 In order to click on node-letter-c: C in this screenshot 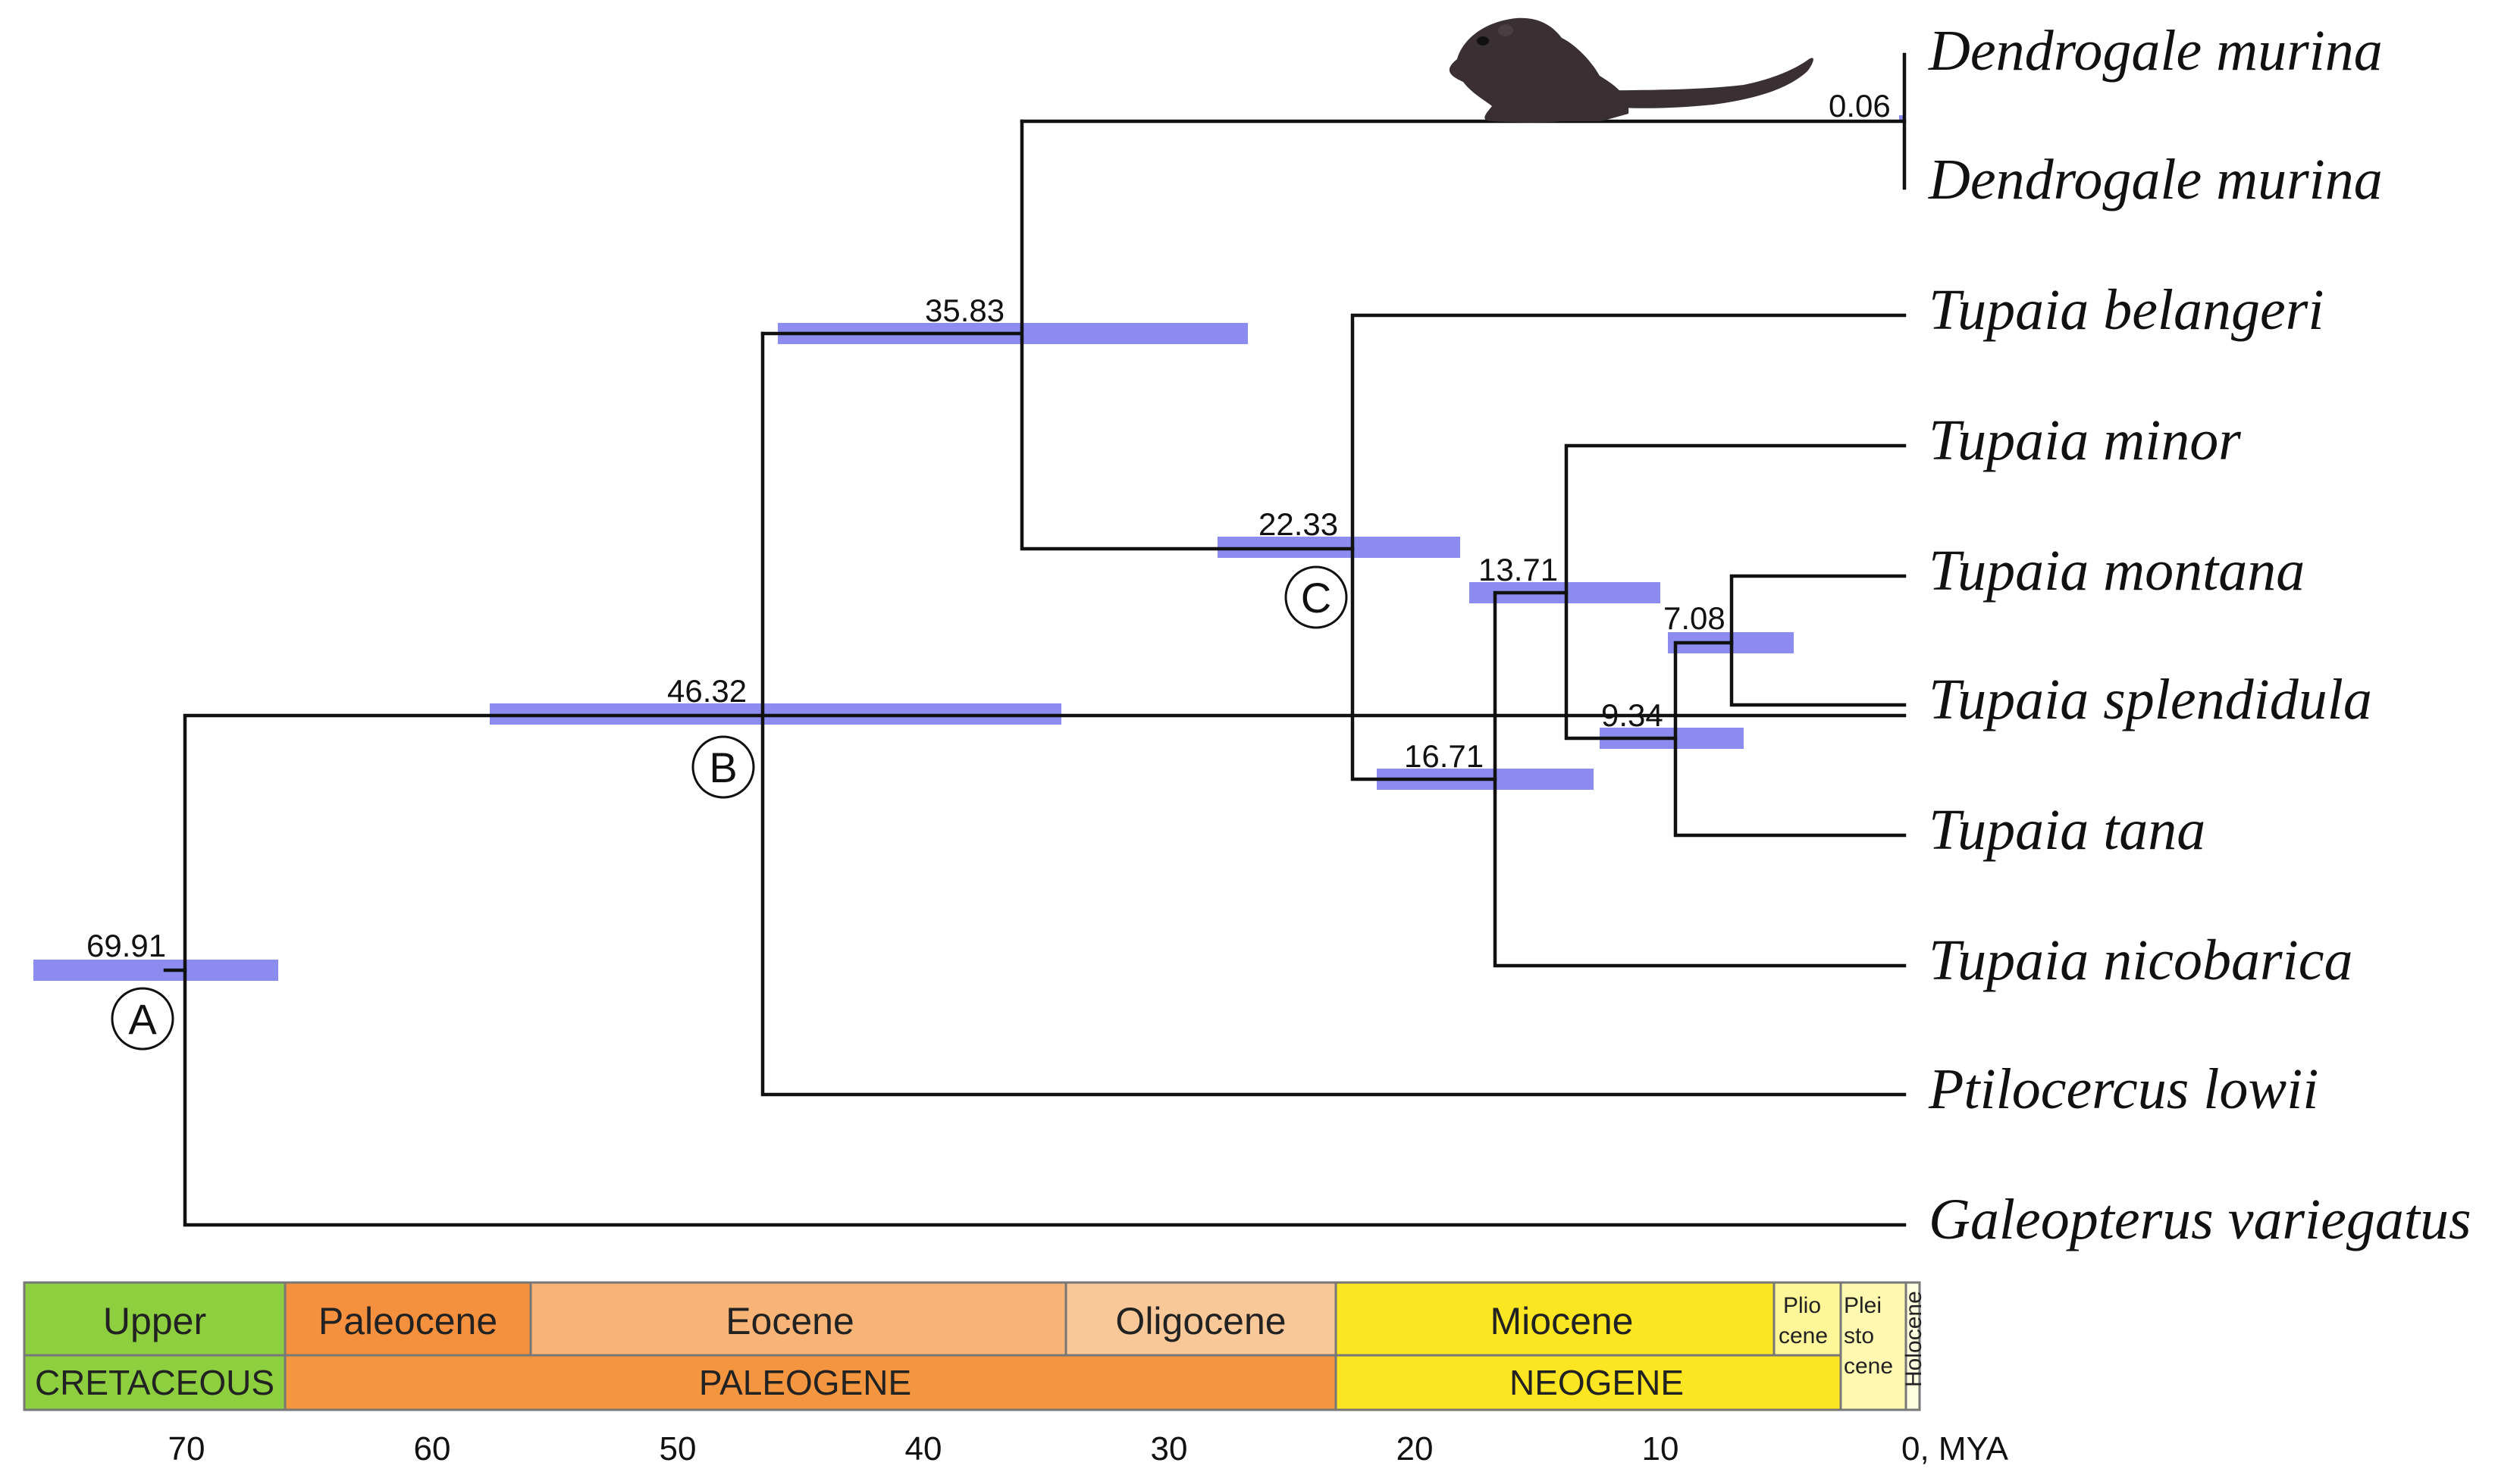, I will do `click(1316, 598)`.